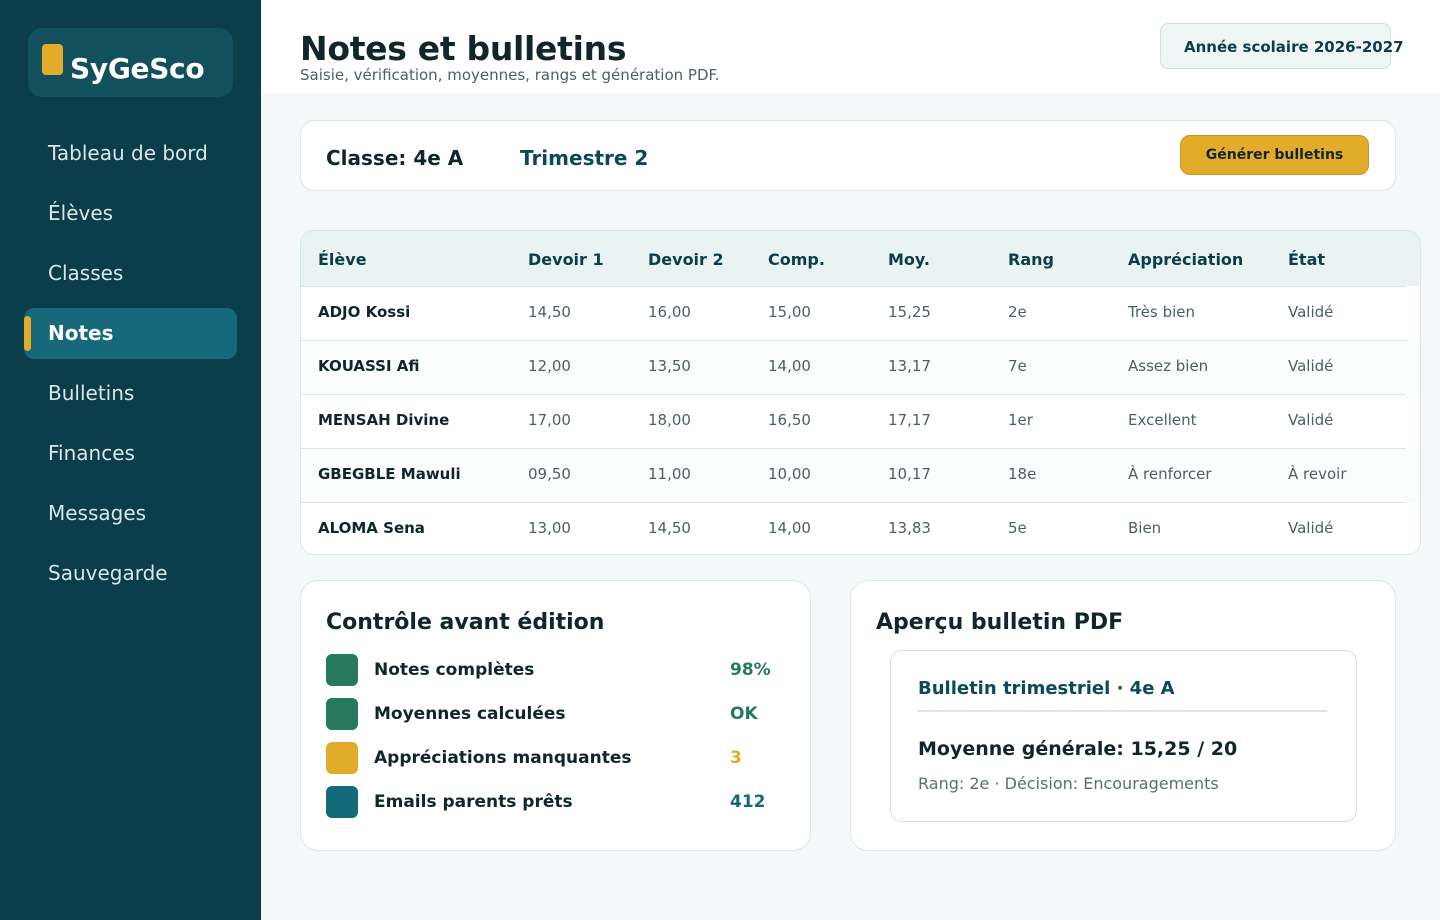 The width and height of the screenshot is (1440, 920). What do you see at coordinates (909, 366) in the screenshot?
I see `average-grade: 13,17` at bounding box center [909, 366].